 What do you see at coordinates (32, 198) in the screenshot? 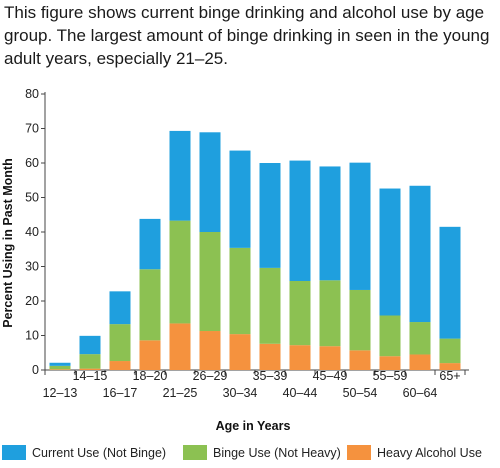
I see `y-tick-label: 50` at bounding box center [32, 198].